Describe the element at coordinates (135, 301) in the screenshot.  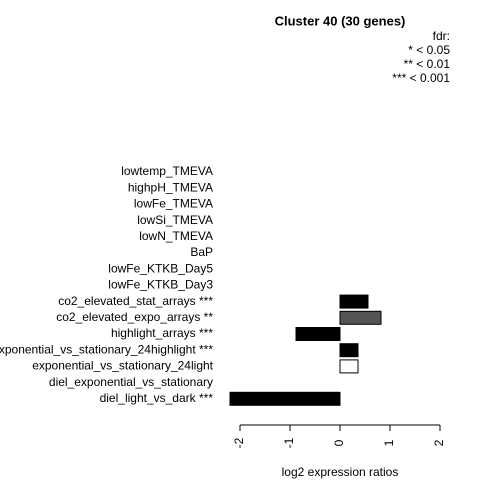
I see `y-tick-label: co2_elevated_stat_arrays ***` at that location.